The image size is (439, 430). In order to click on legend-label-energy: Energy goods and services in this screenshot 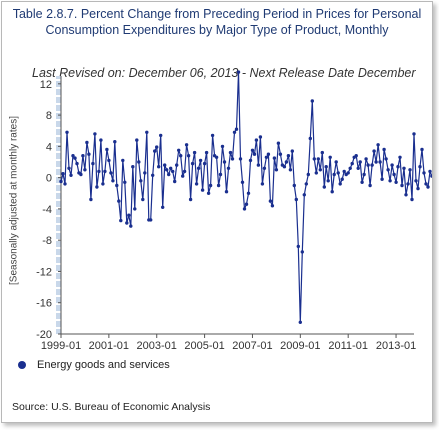, I will do `click(103, 365)`.